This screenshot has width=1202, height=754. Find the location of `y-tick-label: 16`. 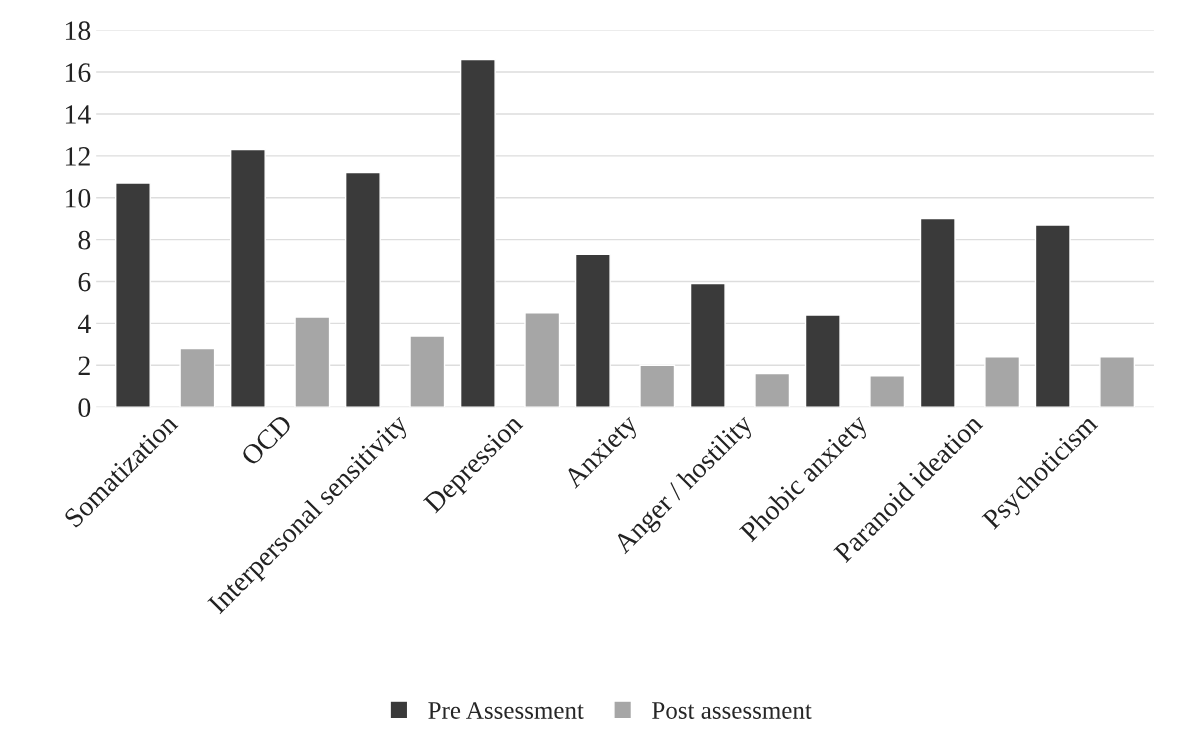

y-tick-label: 16 is located at coordinates (78, 72).